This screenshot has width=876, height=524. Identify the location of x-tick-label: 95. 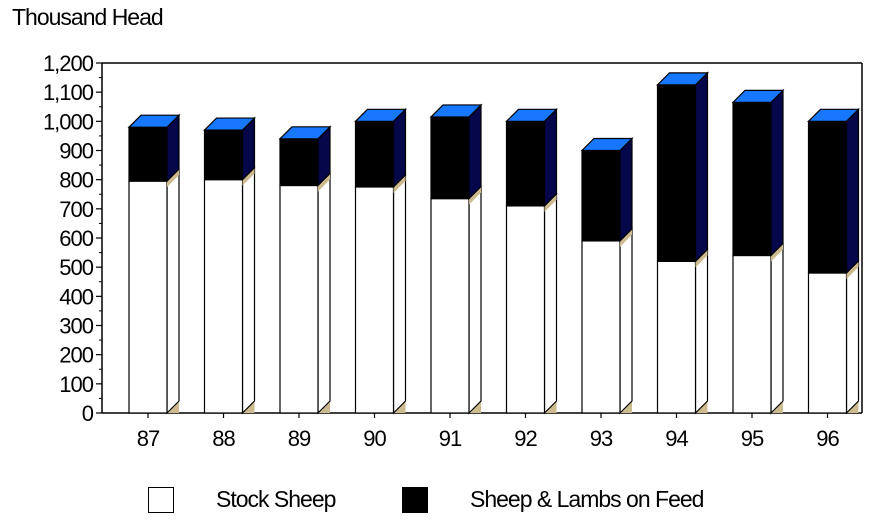
(752, 438).